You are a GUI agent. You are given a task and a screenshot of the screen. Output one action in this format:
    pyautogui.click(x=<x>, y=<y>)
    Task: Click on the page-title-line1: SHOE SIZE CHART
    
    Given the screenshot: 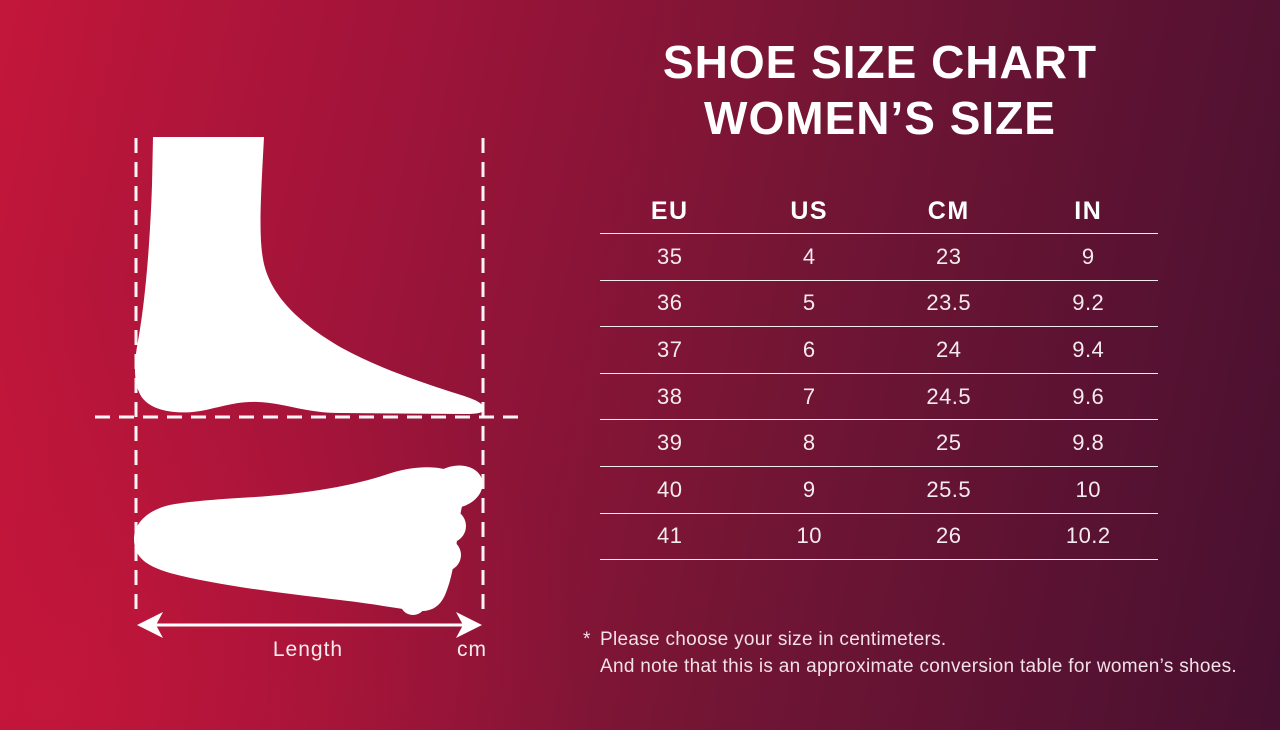 What is the action you would take?
    pyautogui.click(x=880, y=62)
    